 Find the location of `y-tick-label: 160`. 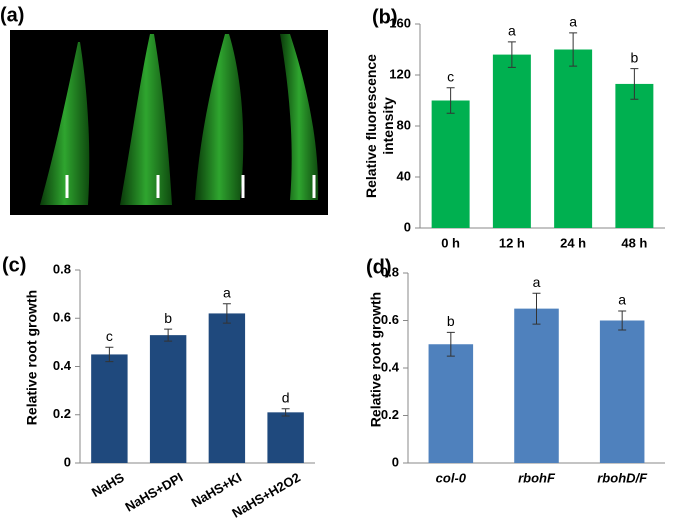

y-tick-label: 160 is located at coordinates (400, 22).